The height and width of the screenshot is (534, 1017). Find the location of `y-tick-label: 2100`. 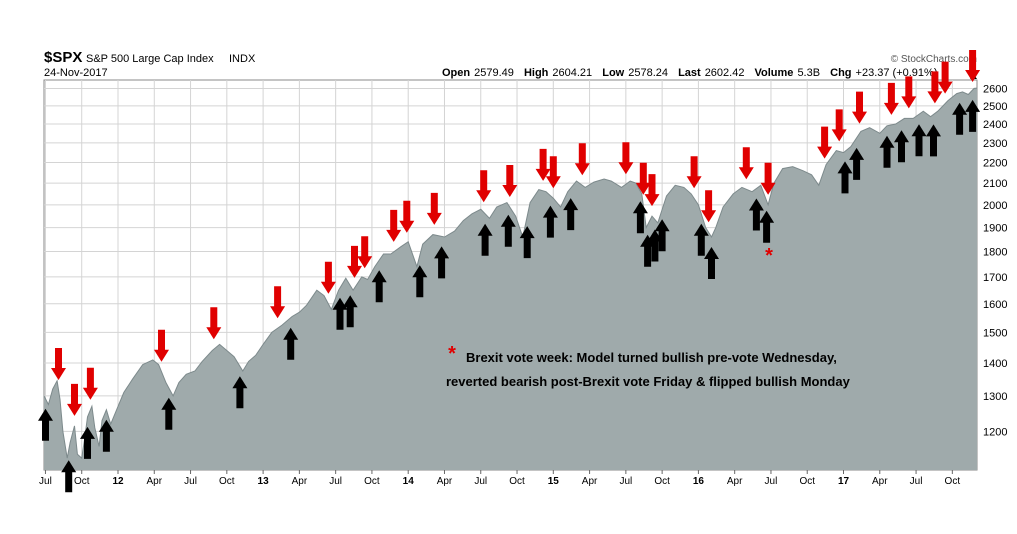

y-tick-label: 2100 is located at coordinates (995, 184).